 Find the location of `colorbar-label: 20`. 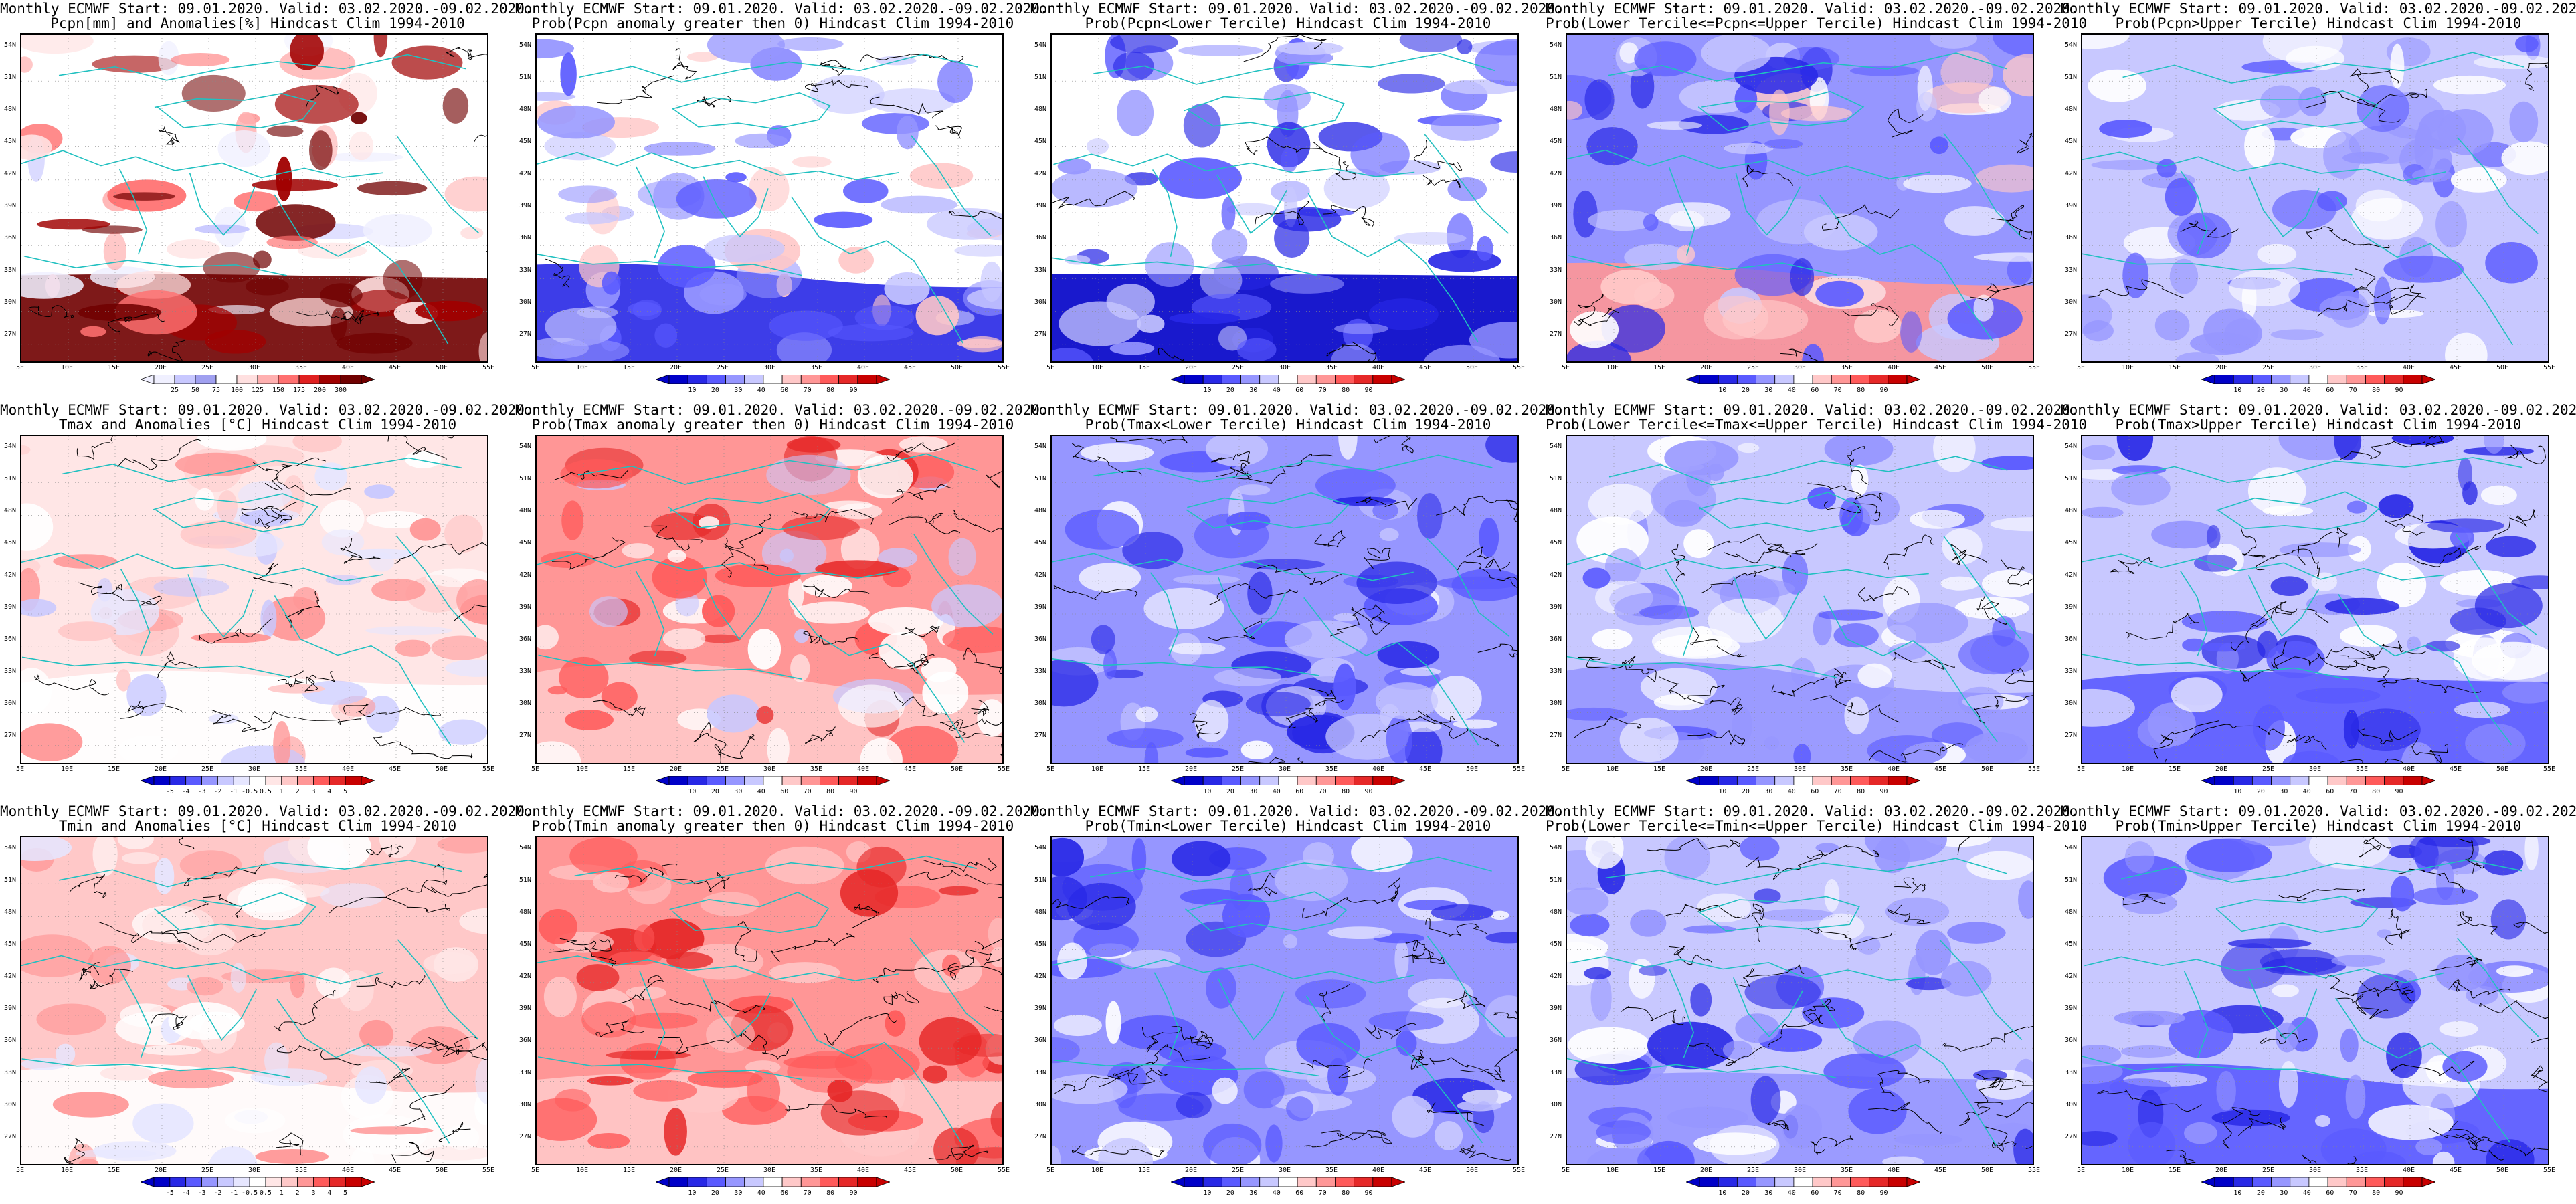

colorbar-label: 20 is located at coordinates (2260, 390).